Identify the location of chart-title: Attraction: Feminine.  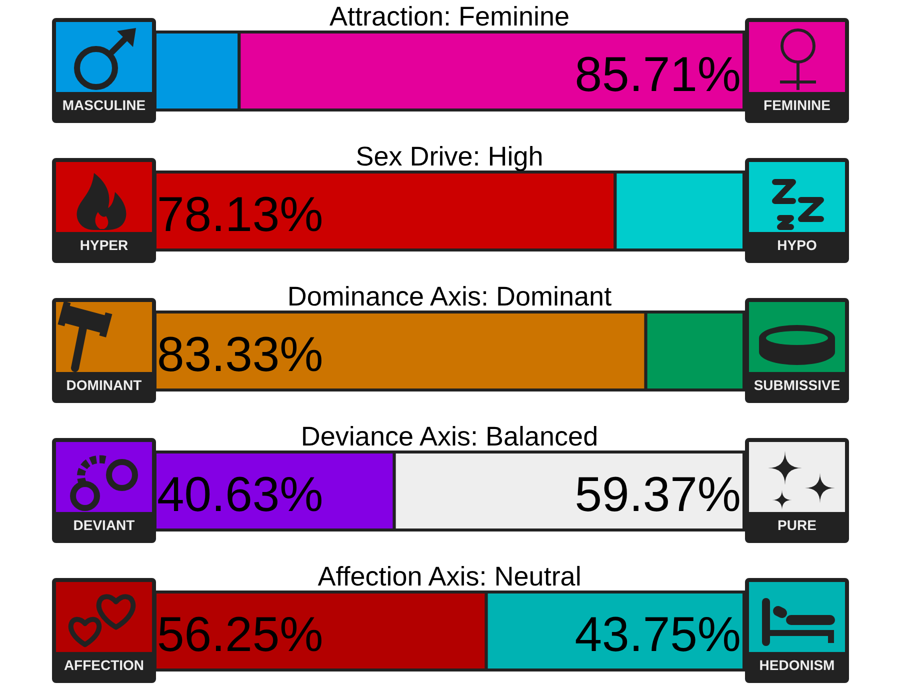
(449, 17).